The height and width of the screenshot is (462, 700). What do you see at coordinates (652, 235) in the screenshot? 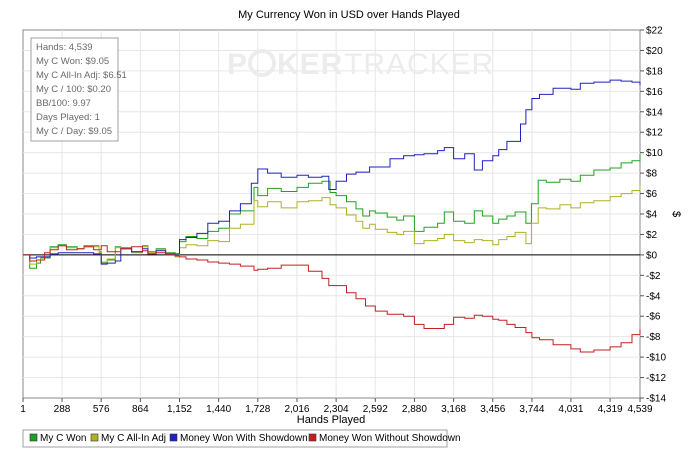
I see `y-tick-label: $2` at bounding box center [652, 235].